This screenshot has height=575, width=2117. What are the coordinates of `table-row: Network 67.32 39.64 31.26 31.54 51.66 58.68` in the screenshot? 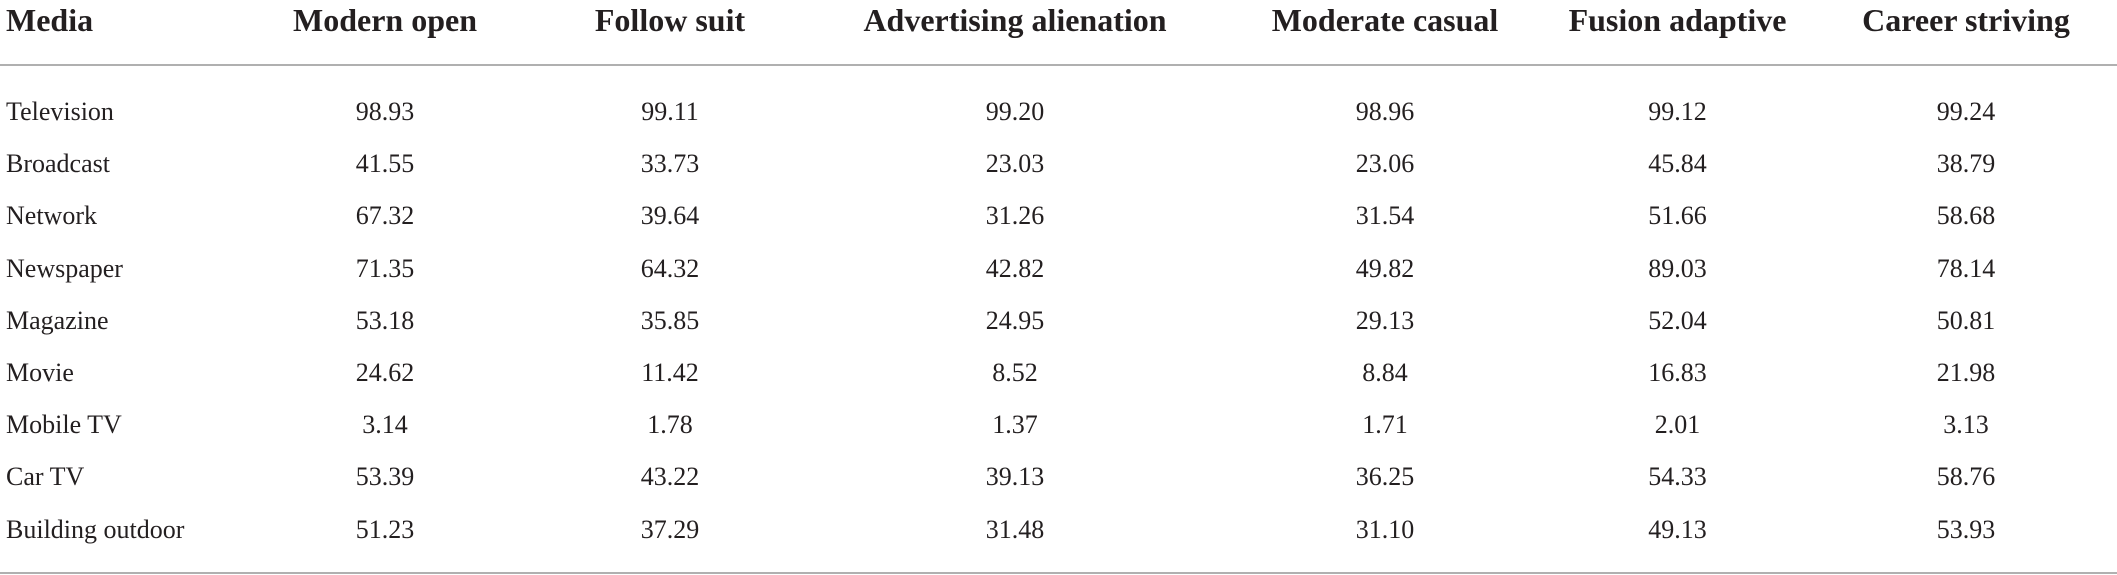 It's located at (1058, 216).